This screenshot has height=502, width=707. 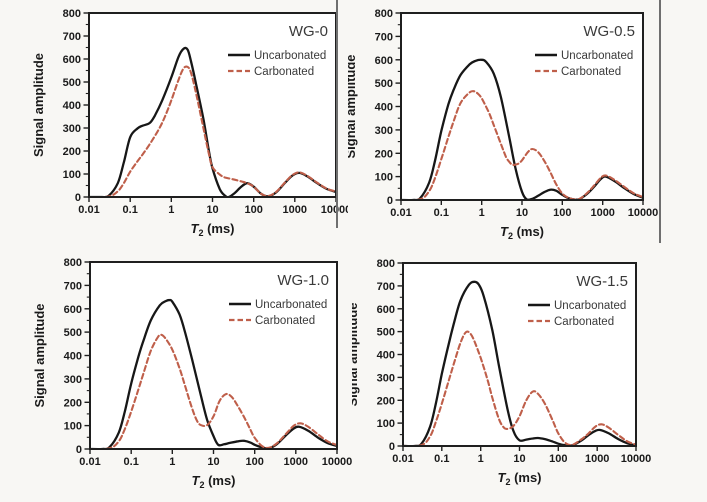 I want to click on panel-title: WG-0, so click(x=308, y=31).